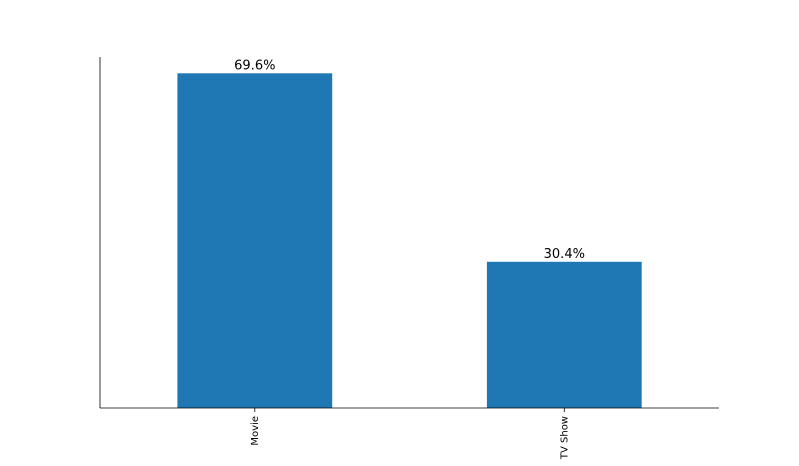 Image resolution: width=799 pixels, height=466 pixels. Describe the element at coordinates (410, 434) in the screenshot. I see `x-ticks-layer: Movie TV Show` at that location.